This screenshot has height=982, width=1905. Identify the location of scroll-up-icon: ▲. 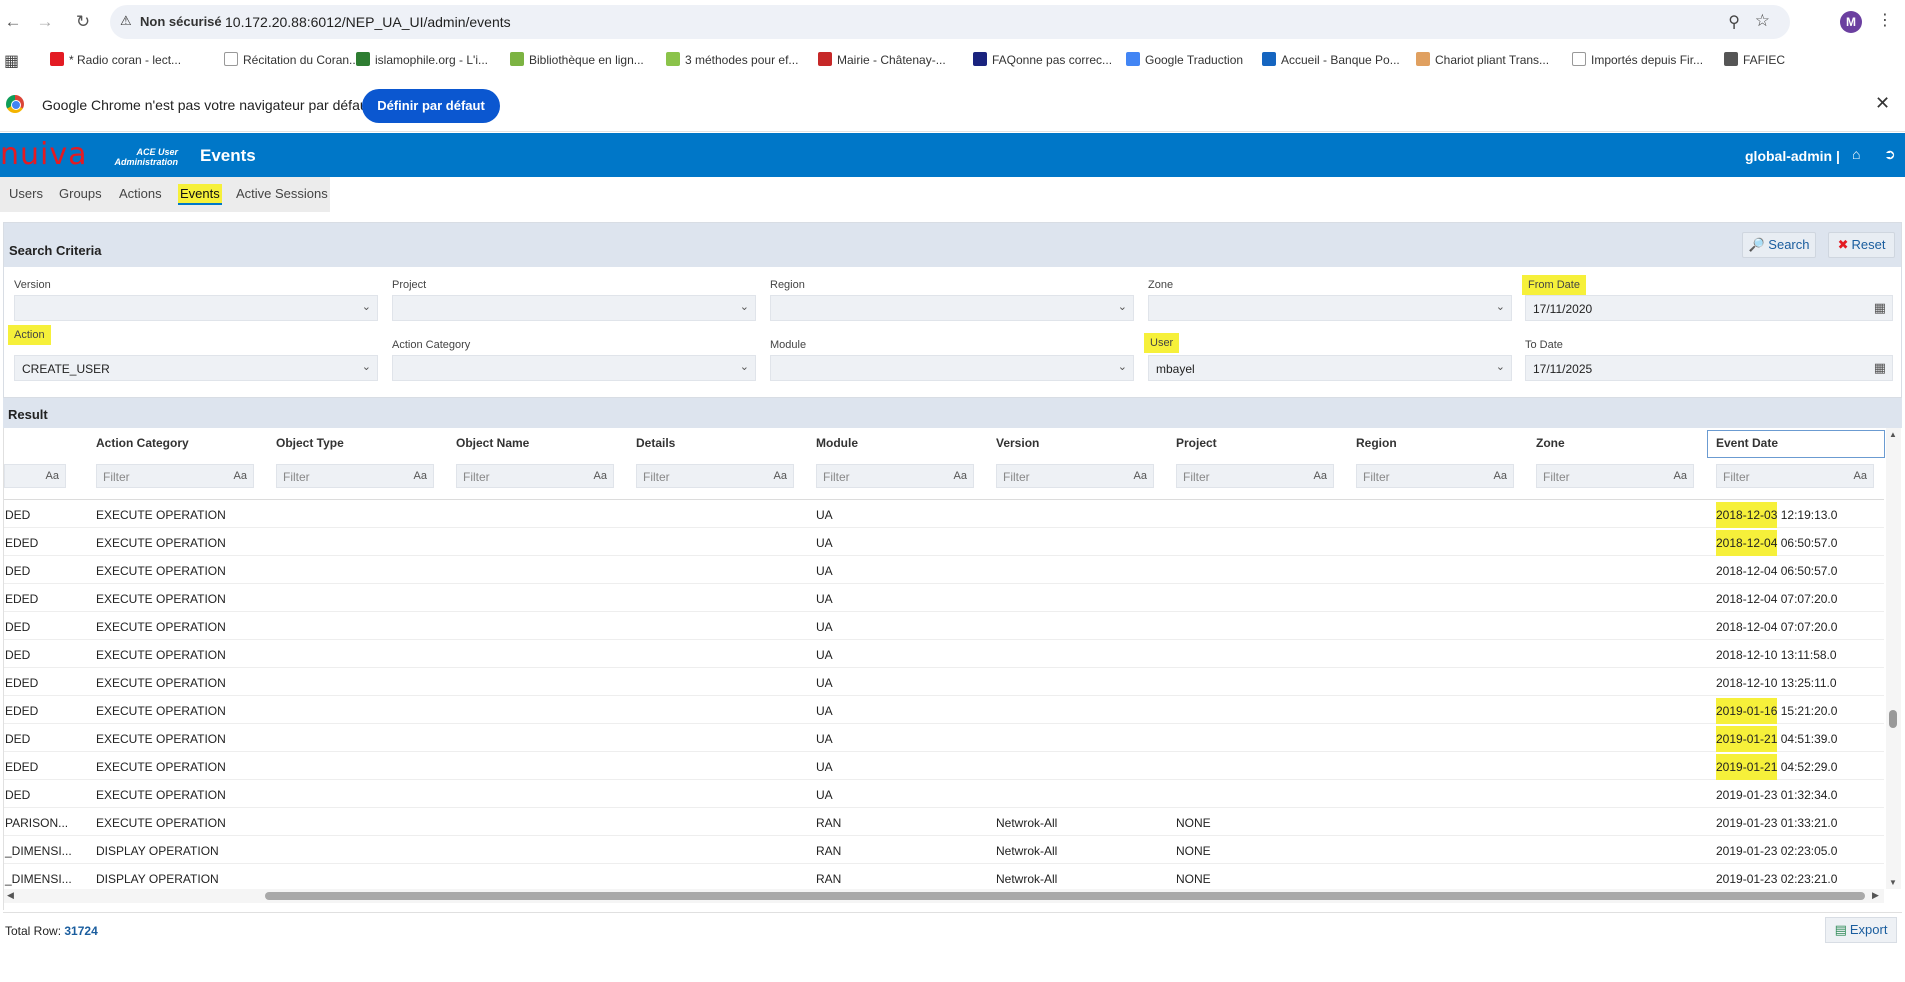
(1893, 434).